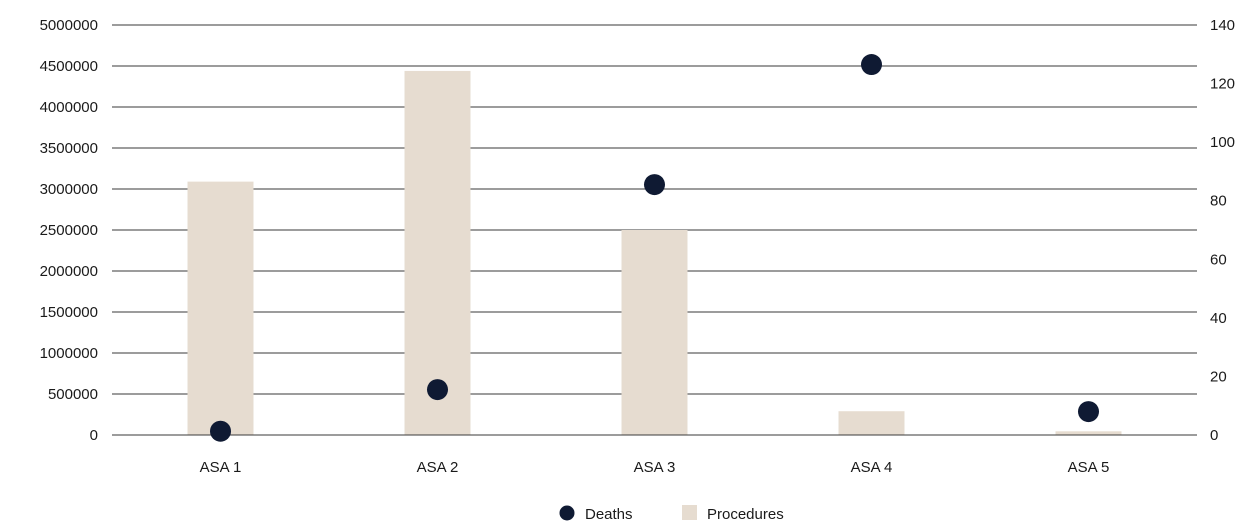  I want to click on y-left-tick-label: 1000000, so click(69, 353).